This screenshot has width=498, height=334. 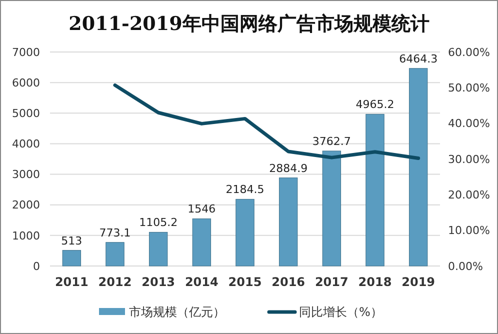 I want to click on x-tick-label: 2012, so click(x=115, y=282).